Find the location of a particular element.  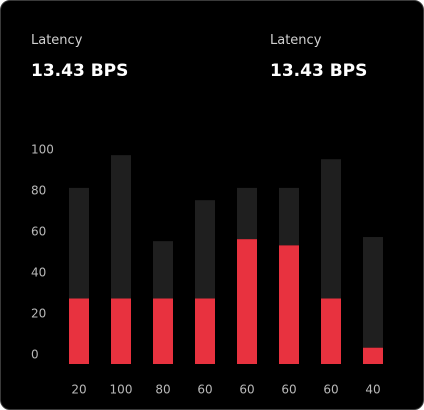

y-tick-label: 100 is located at coordinates (42, 150).